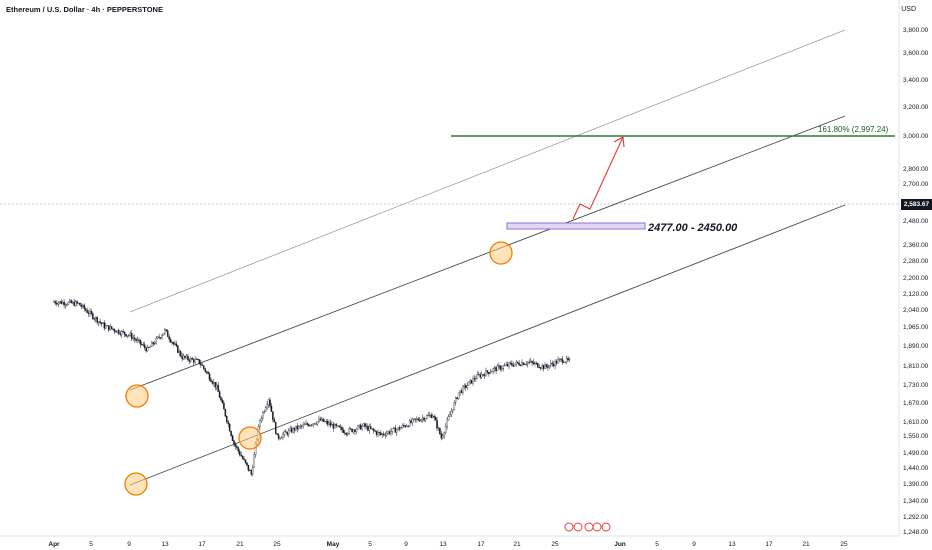  I want to click on price-tick-label: 3,600.00, so click(916, 53).